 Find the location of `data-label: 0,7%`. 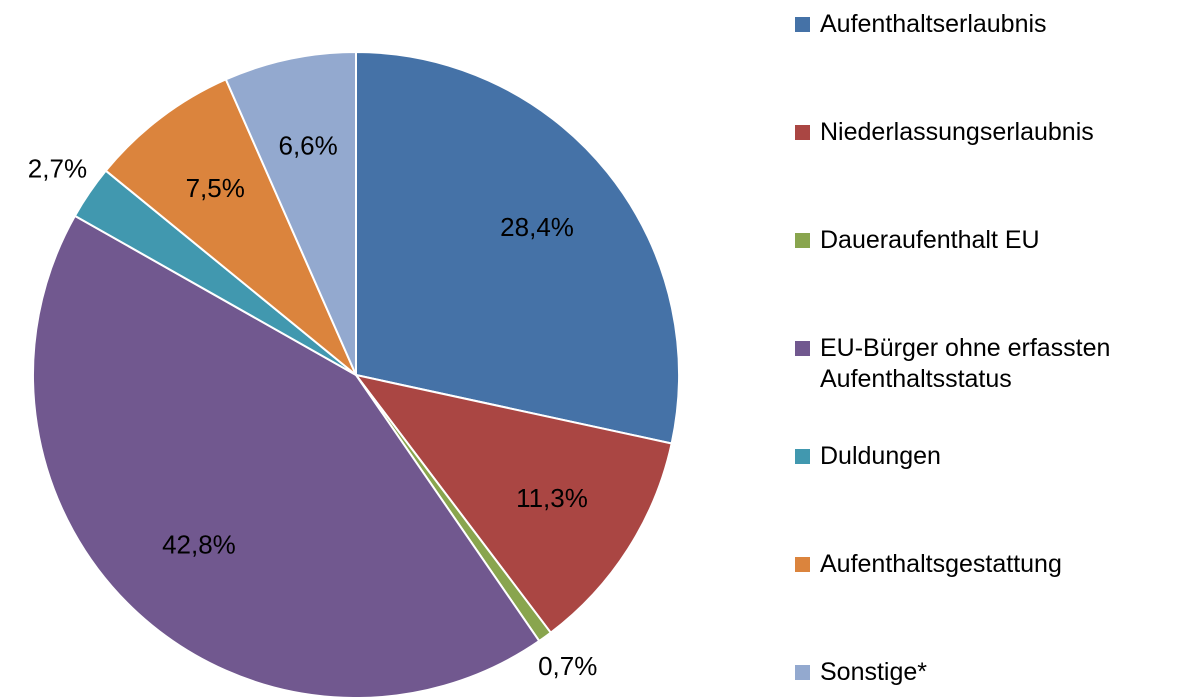

data-label: 0,7% is located at coordinates (567, 666).